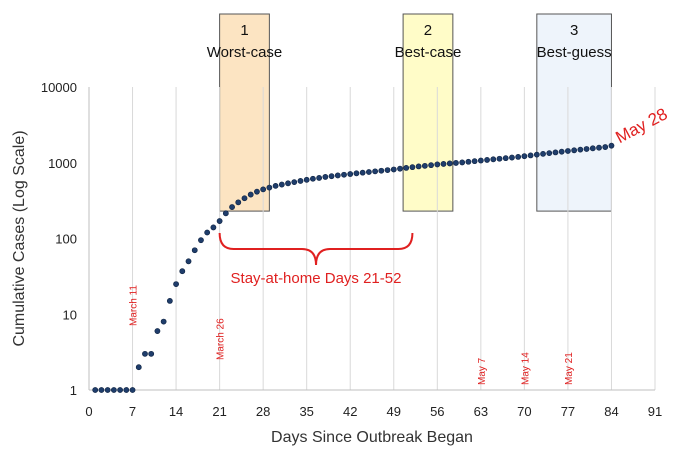  What do you see at coordinates (481, 411) in the screenshot?
I see `x-tick-label: 63` at bounding box center [481, 411].